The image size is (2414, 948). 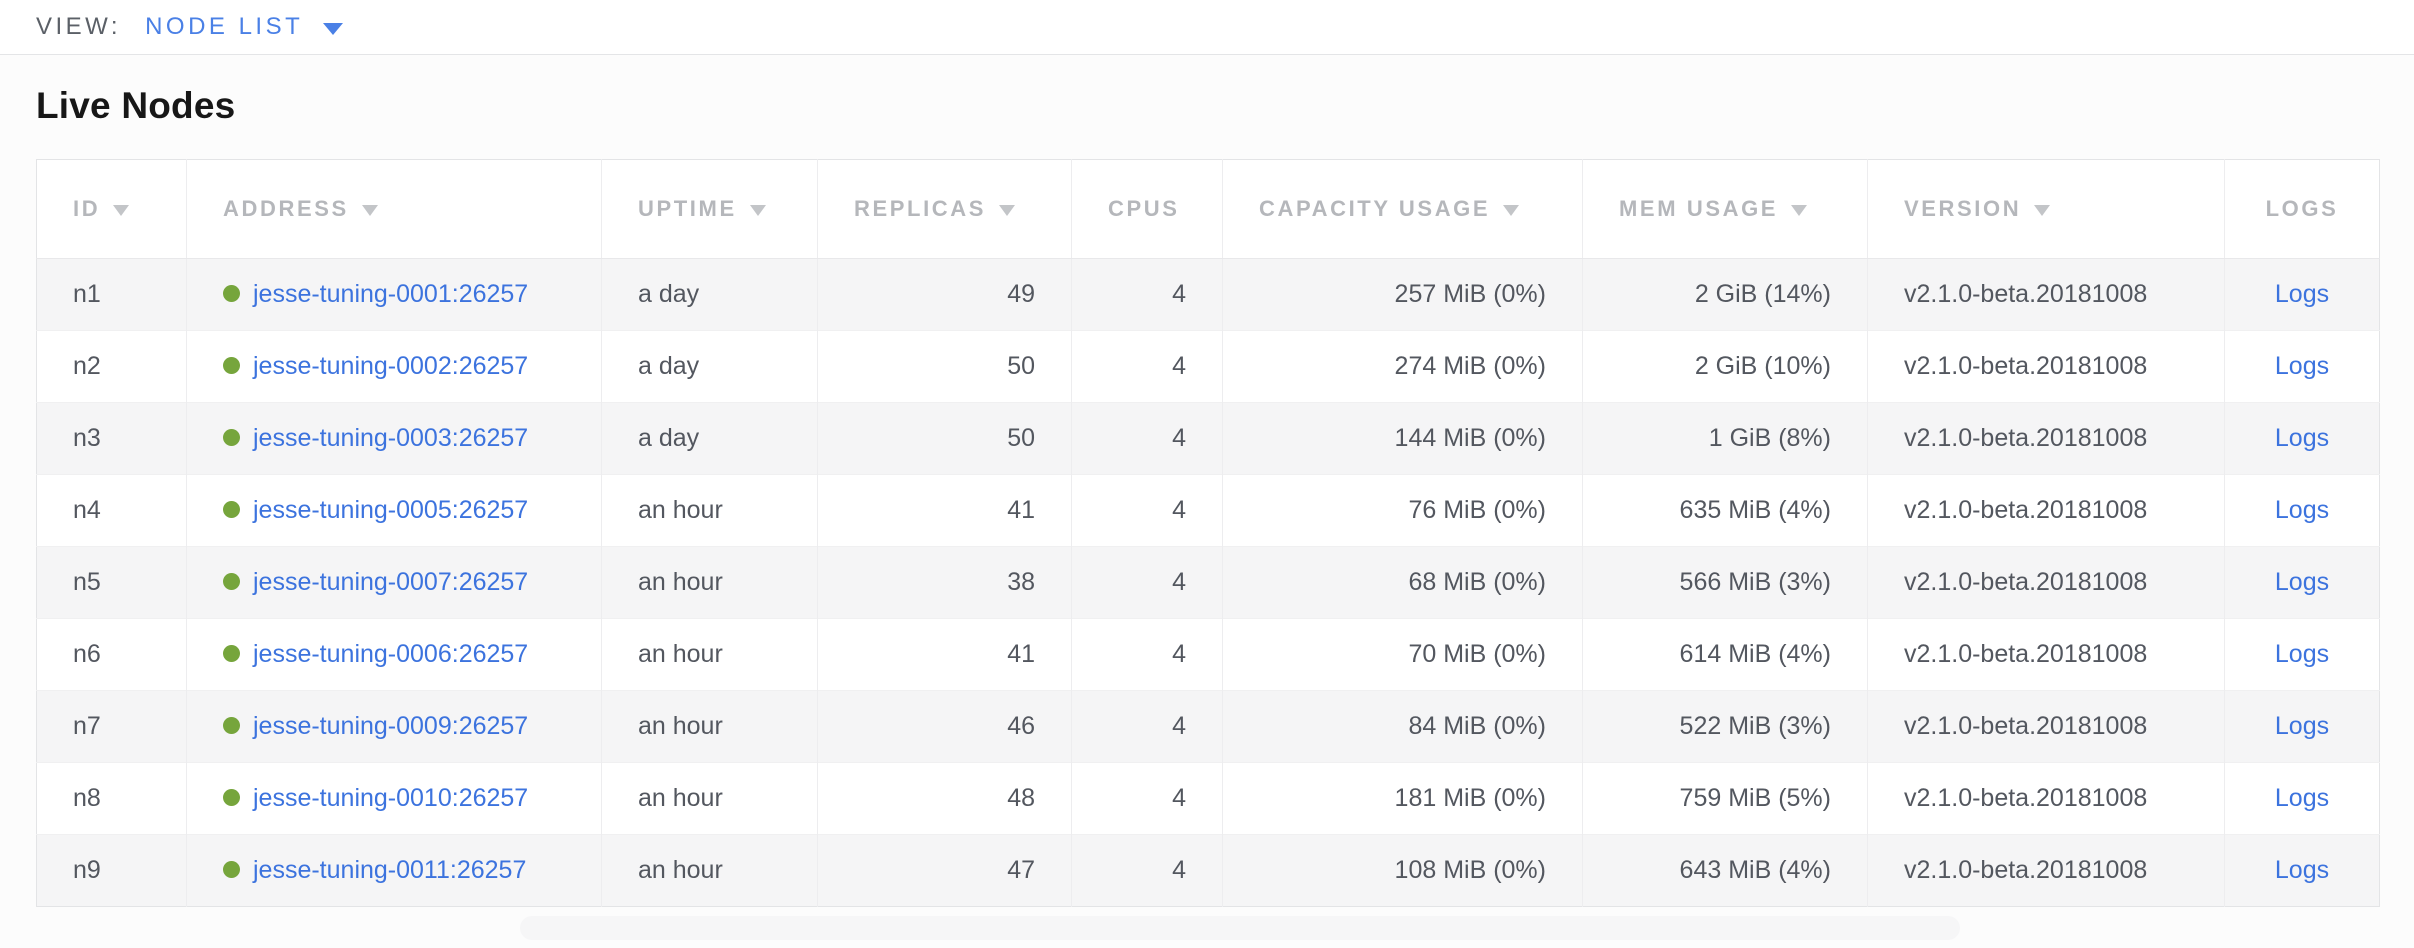 I want to click on mem-usage-cell: 643 MiB (4%), so click(x=1725, y=870).